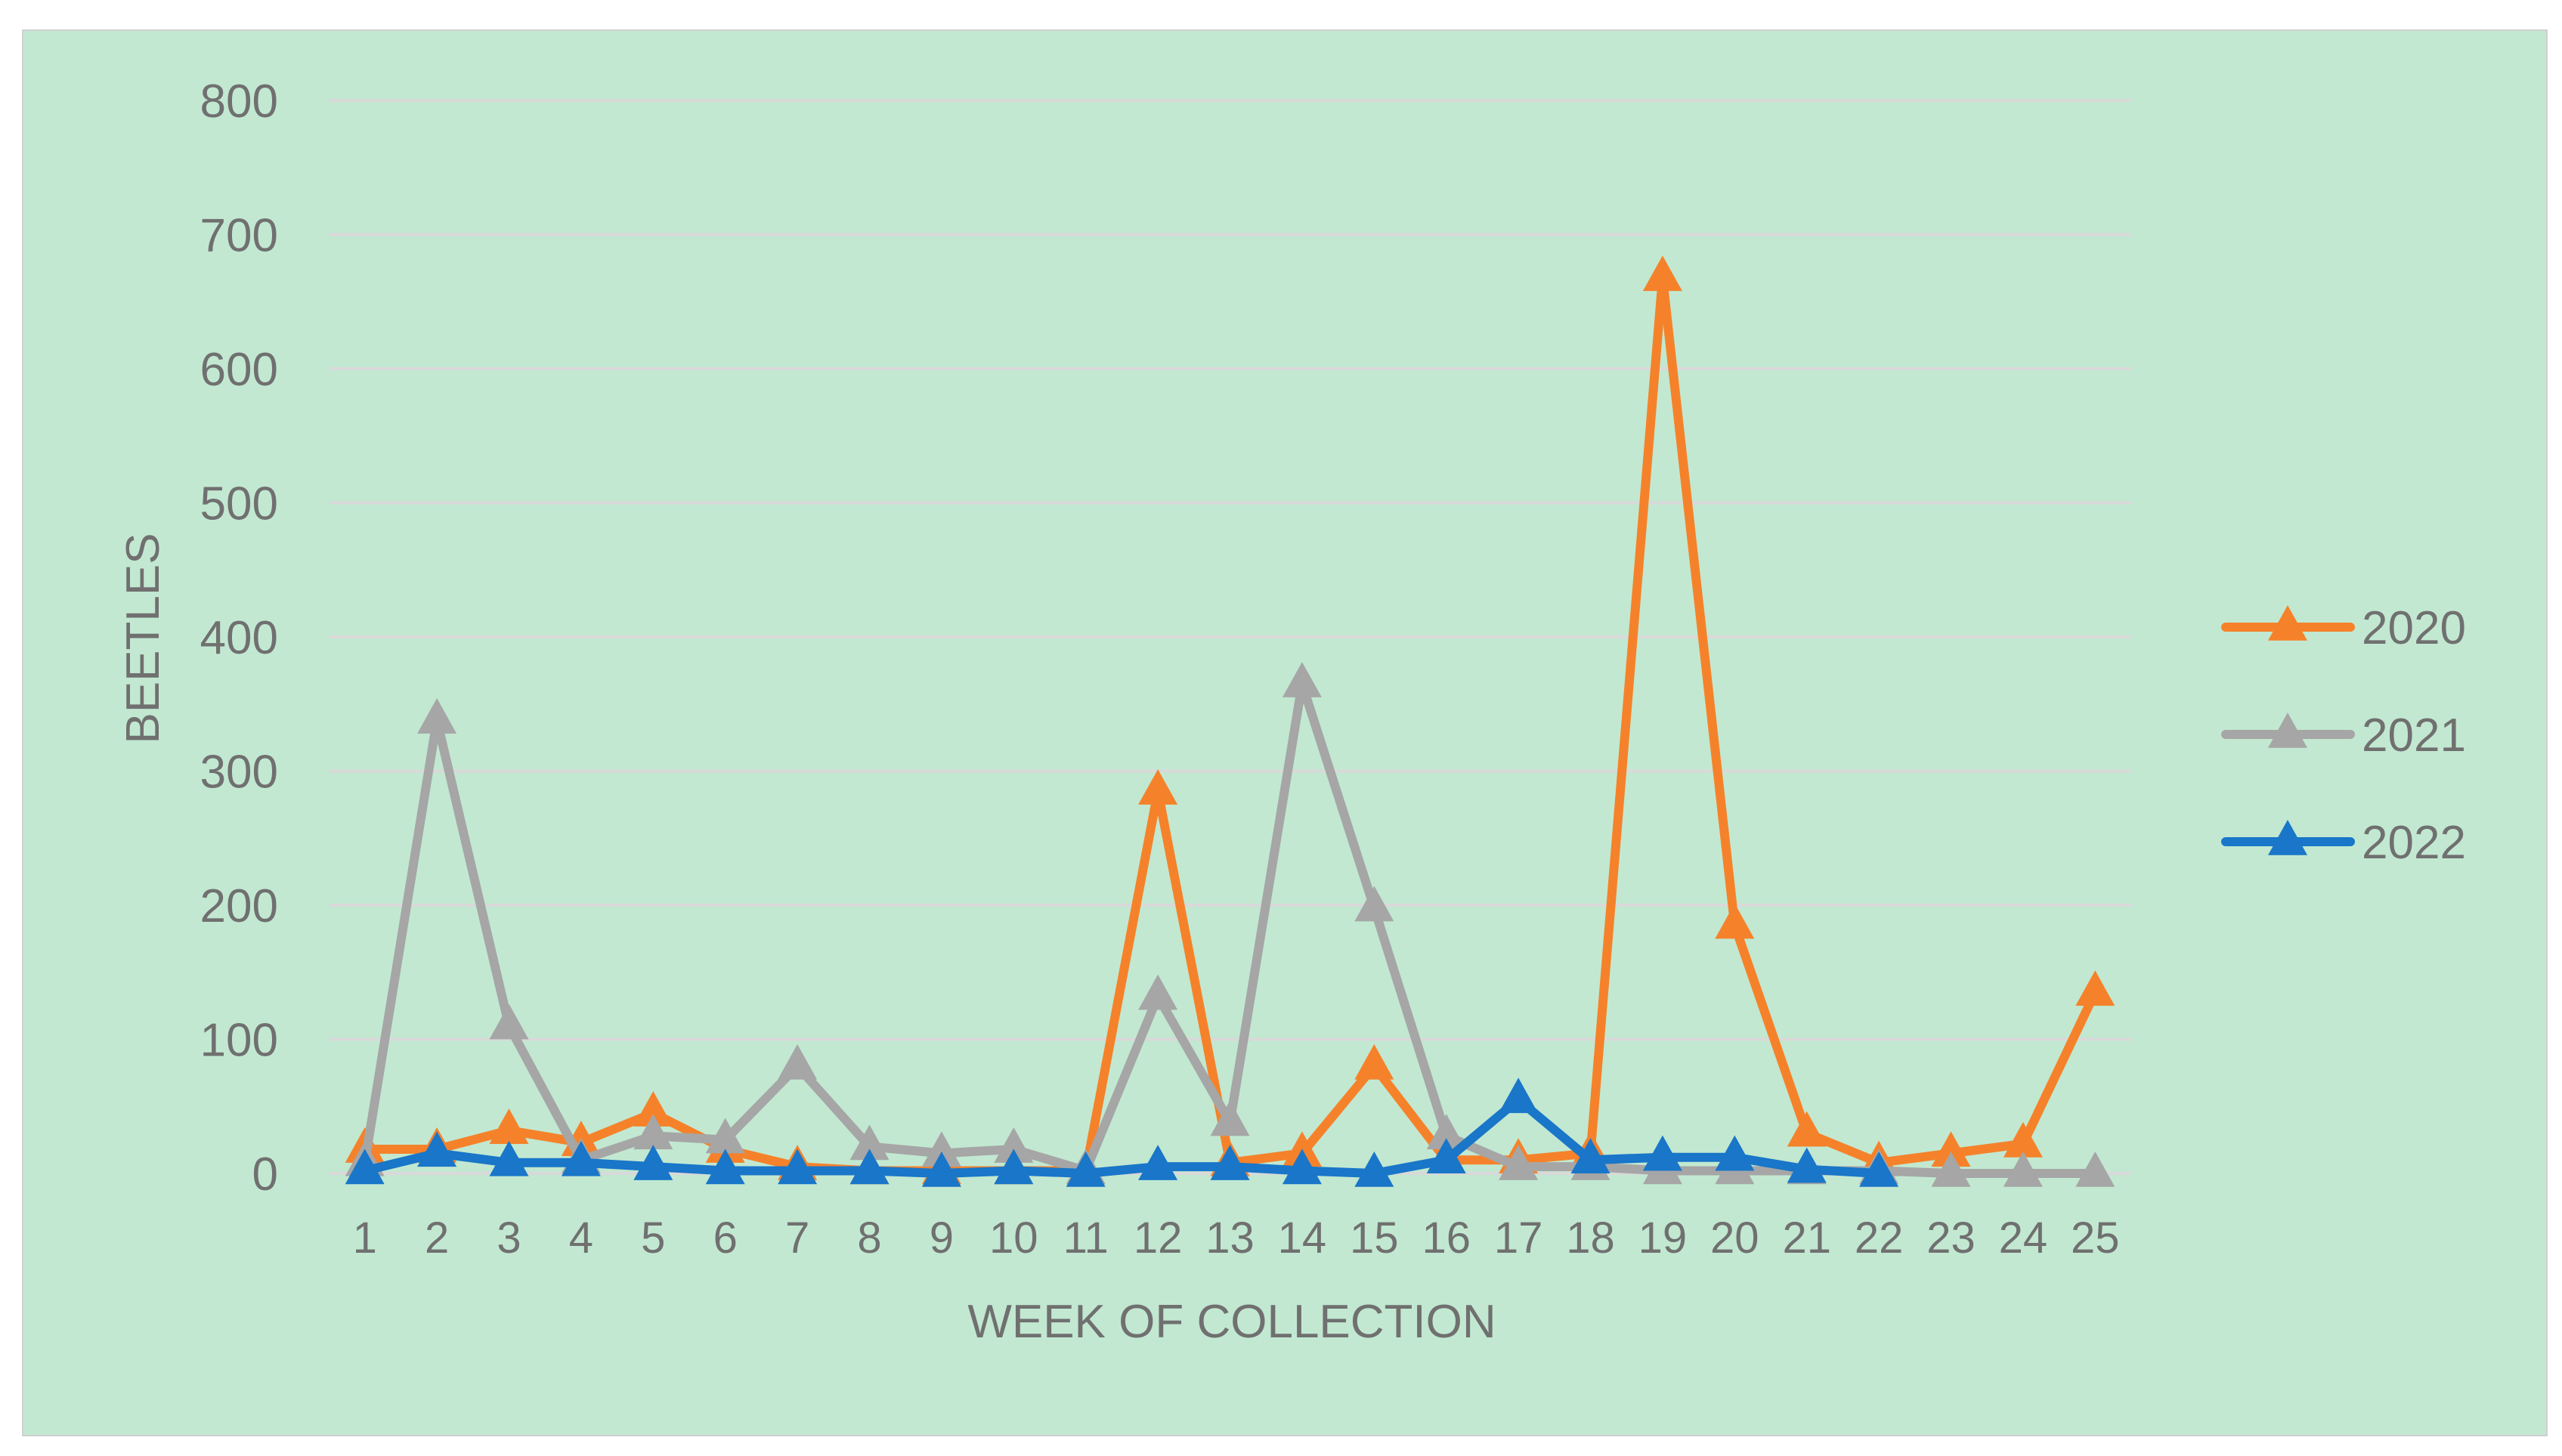  I want to click on x-tick-label: 14, so click(1302, 1238).